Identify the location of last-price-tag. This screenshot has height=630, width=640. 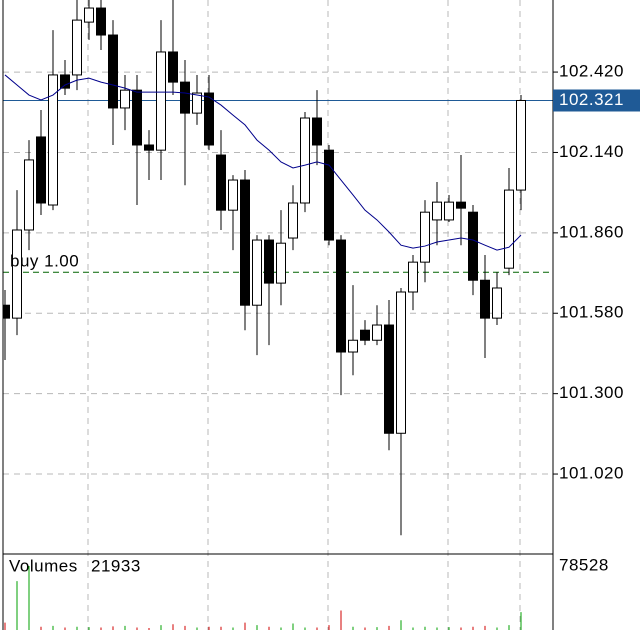
(596, 100).